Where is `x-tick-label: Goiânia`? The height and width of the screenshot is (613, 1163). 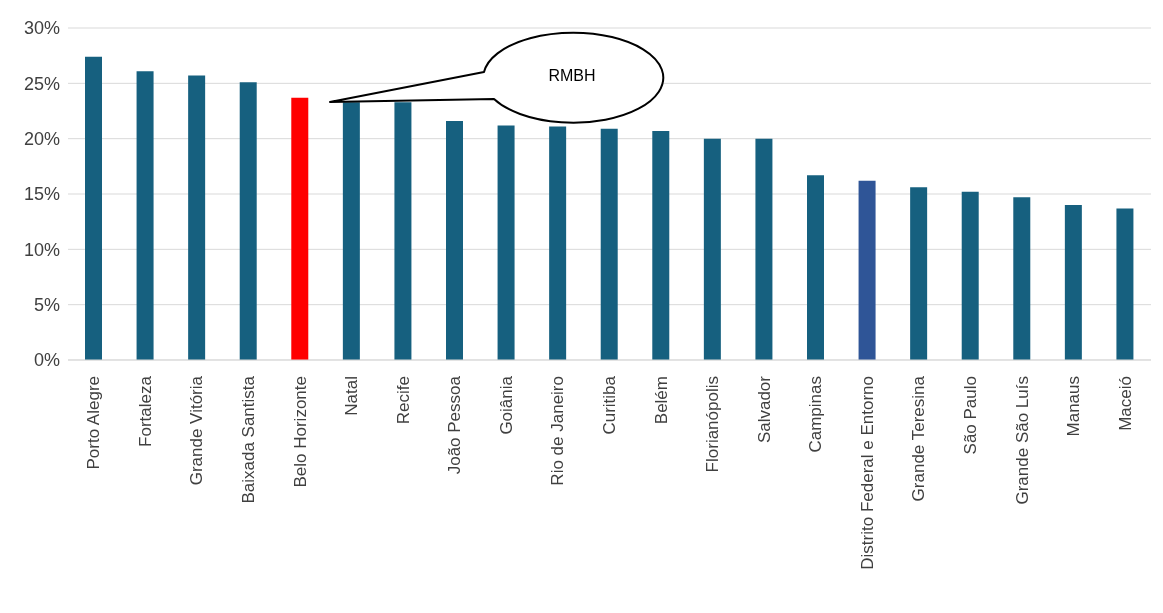 x-tick-label: Goiânia is located at coordinates (506, 405).